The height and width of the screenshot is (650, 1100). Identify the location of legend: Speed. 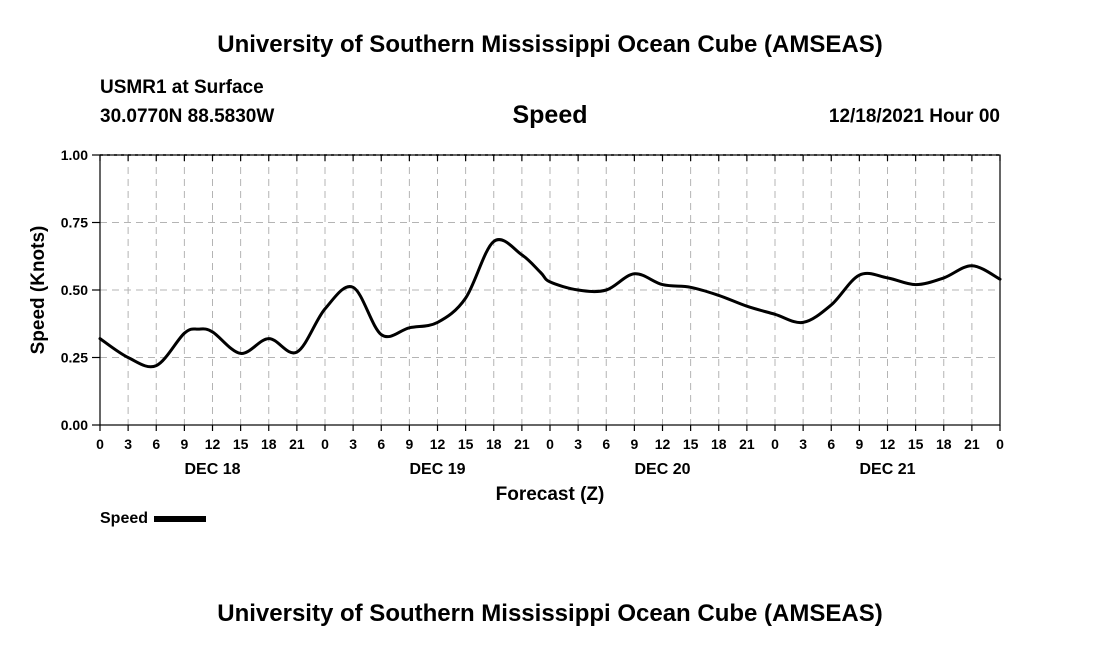
(153, 519).